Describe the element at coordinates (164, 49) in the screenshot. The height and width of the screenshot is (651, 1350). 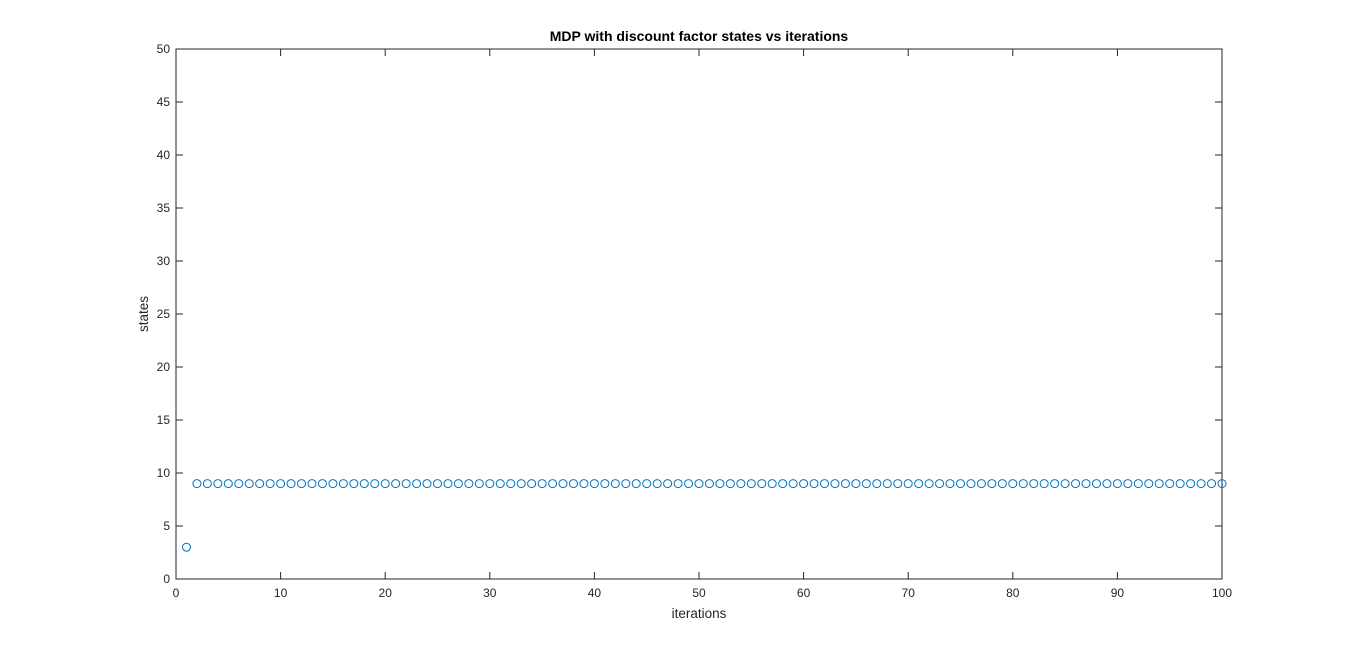
I see `y-tick-label: 50` at that location.